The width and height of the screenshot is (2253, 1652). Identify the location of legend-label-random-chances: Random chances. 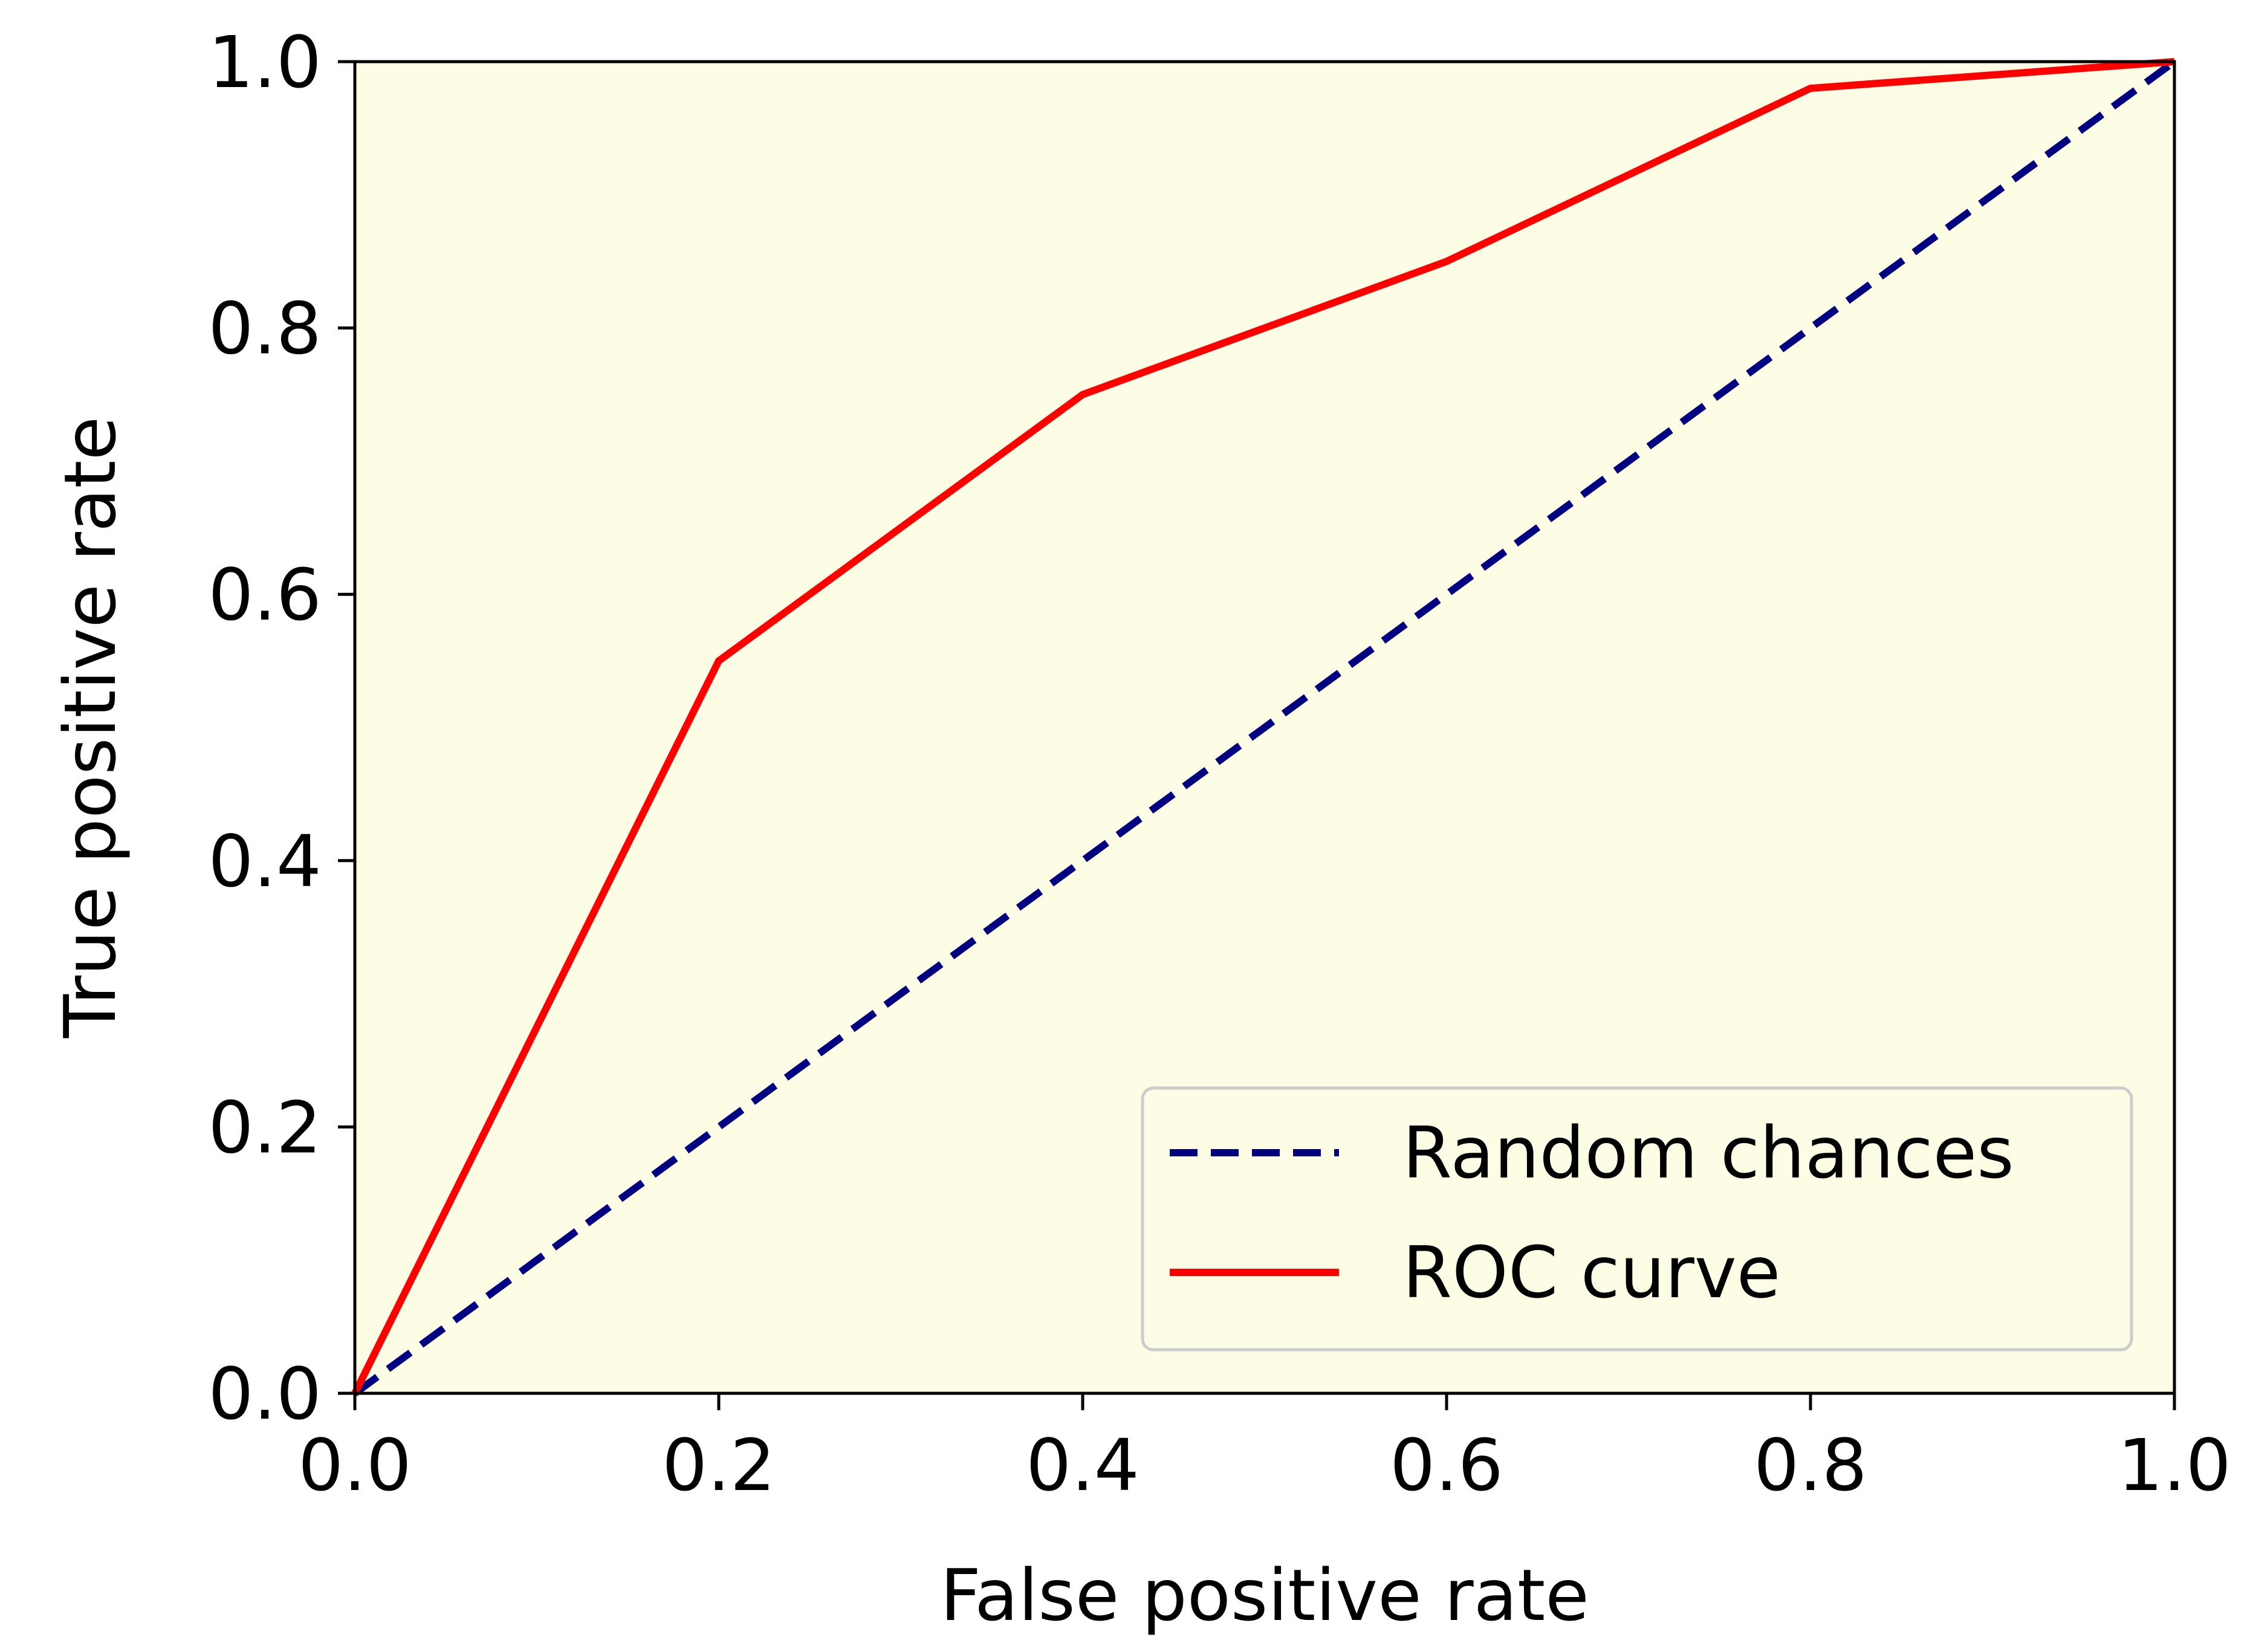
(1708, 1152).